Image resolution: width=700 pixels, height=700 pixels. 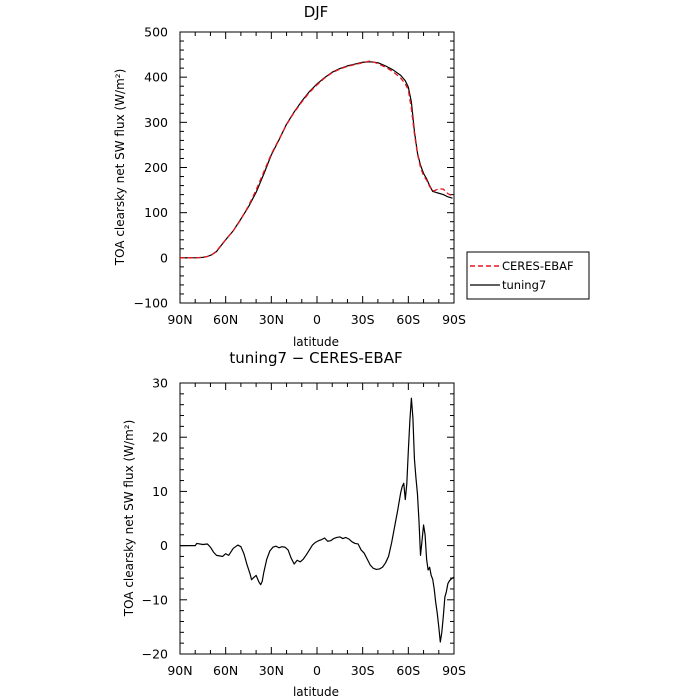 What do you see at coordinates (160, 383) in the screenshot?
I see `y-tick-label: 30` at bounding box center [160, 383].